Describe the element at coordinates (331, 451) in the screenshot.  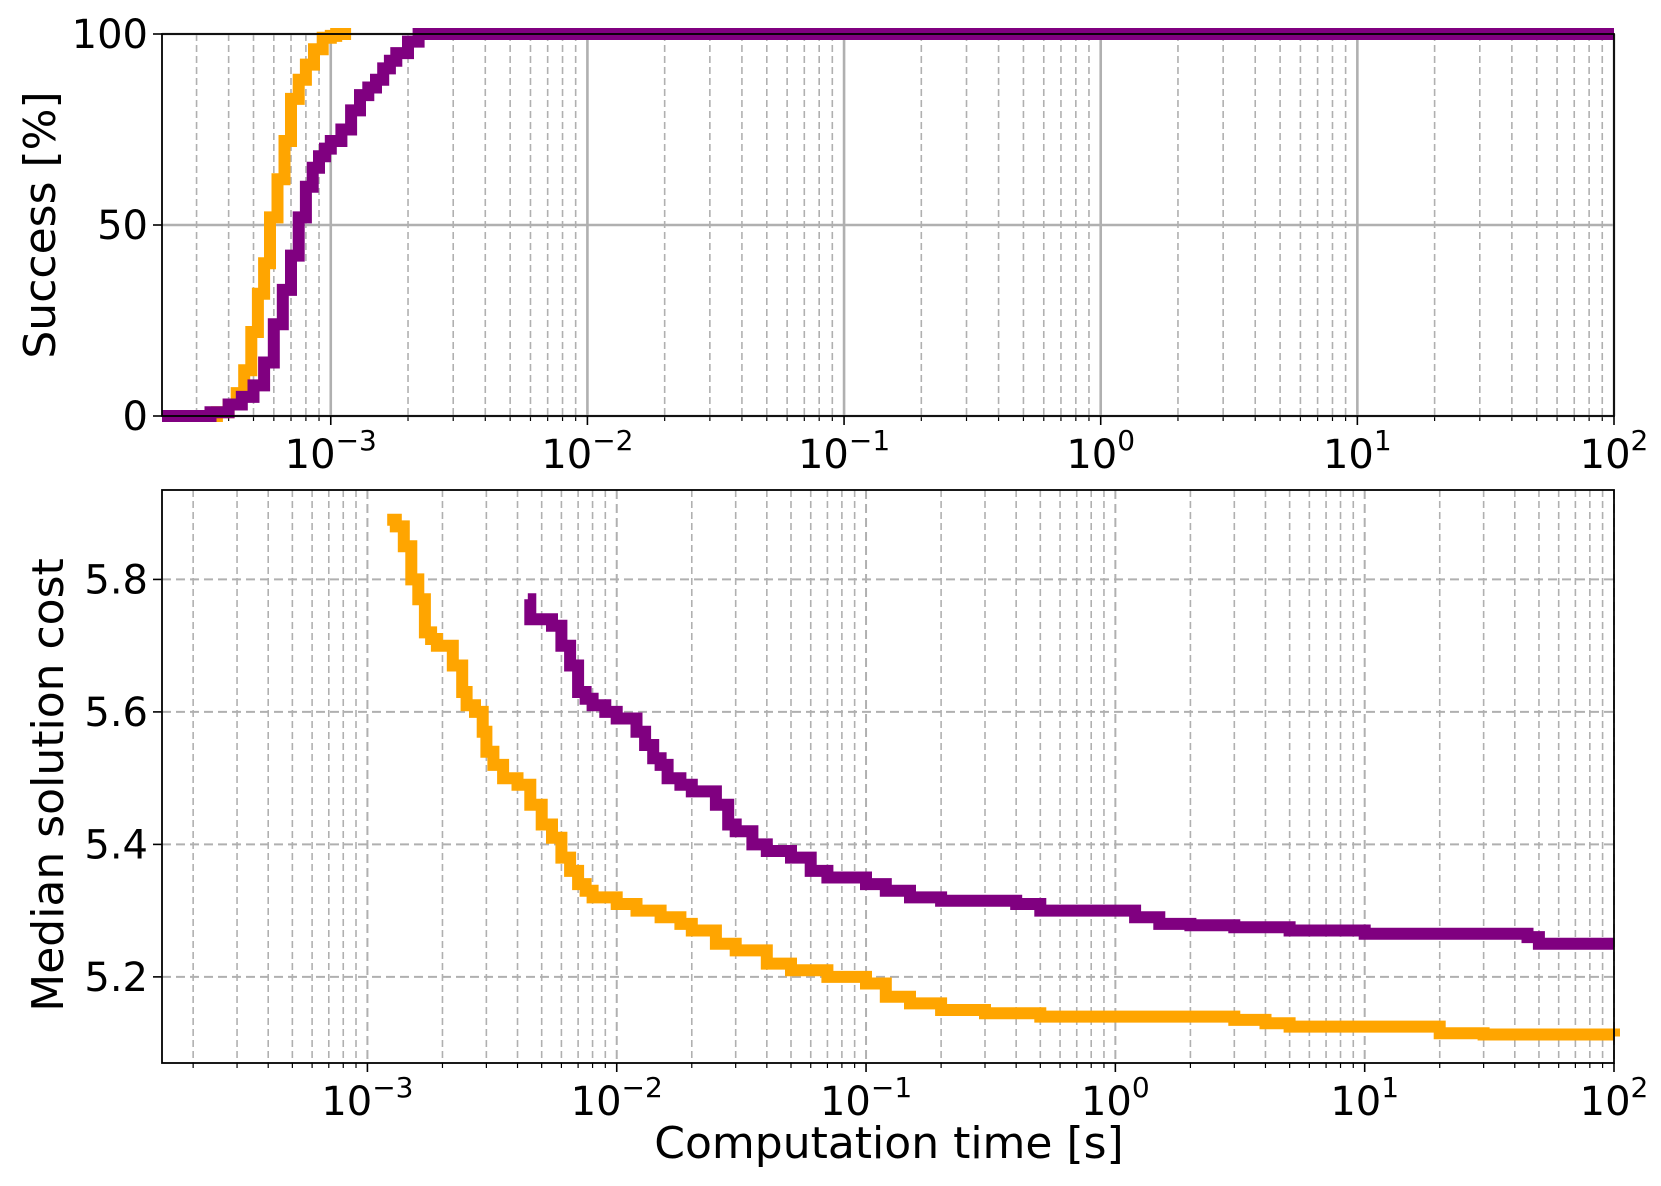
I see `success-x-tick-label: 10⁻³` at that location.